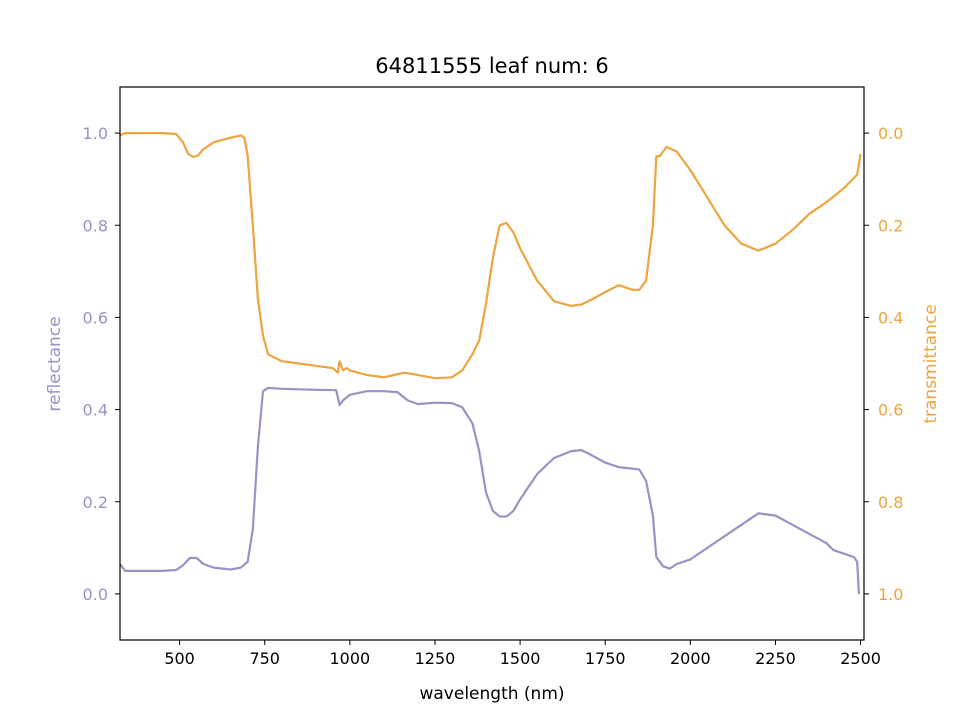 Image resolution: width=960 pixels, height=720 pixels. I want to click on chart-title: 64811555 leaf num: 6, so click(491, 66).